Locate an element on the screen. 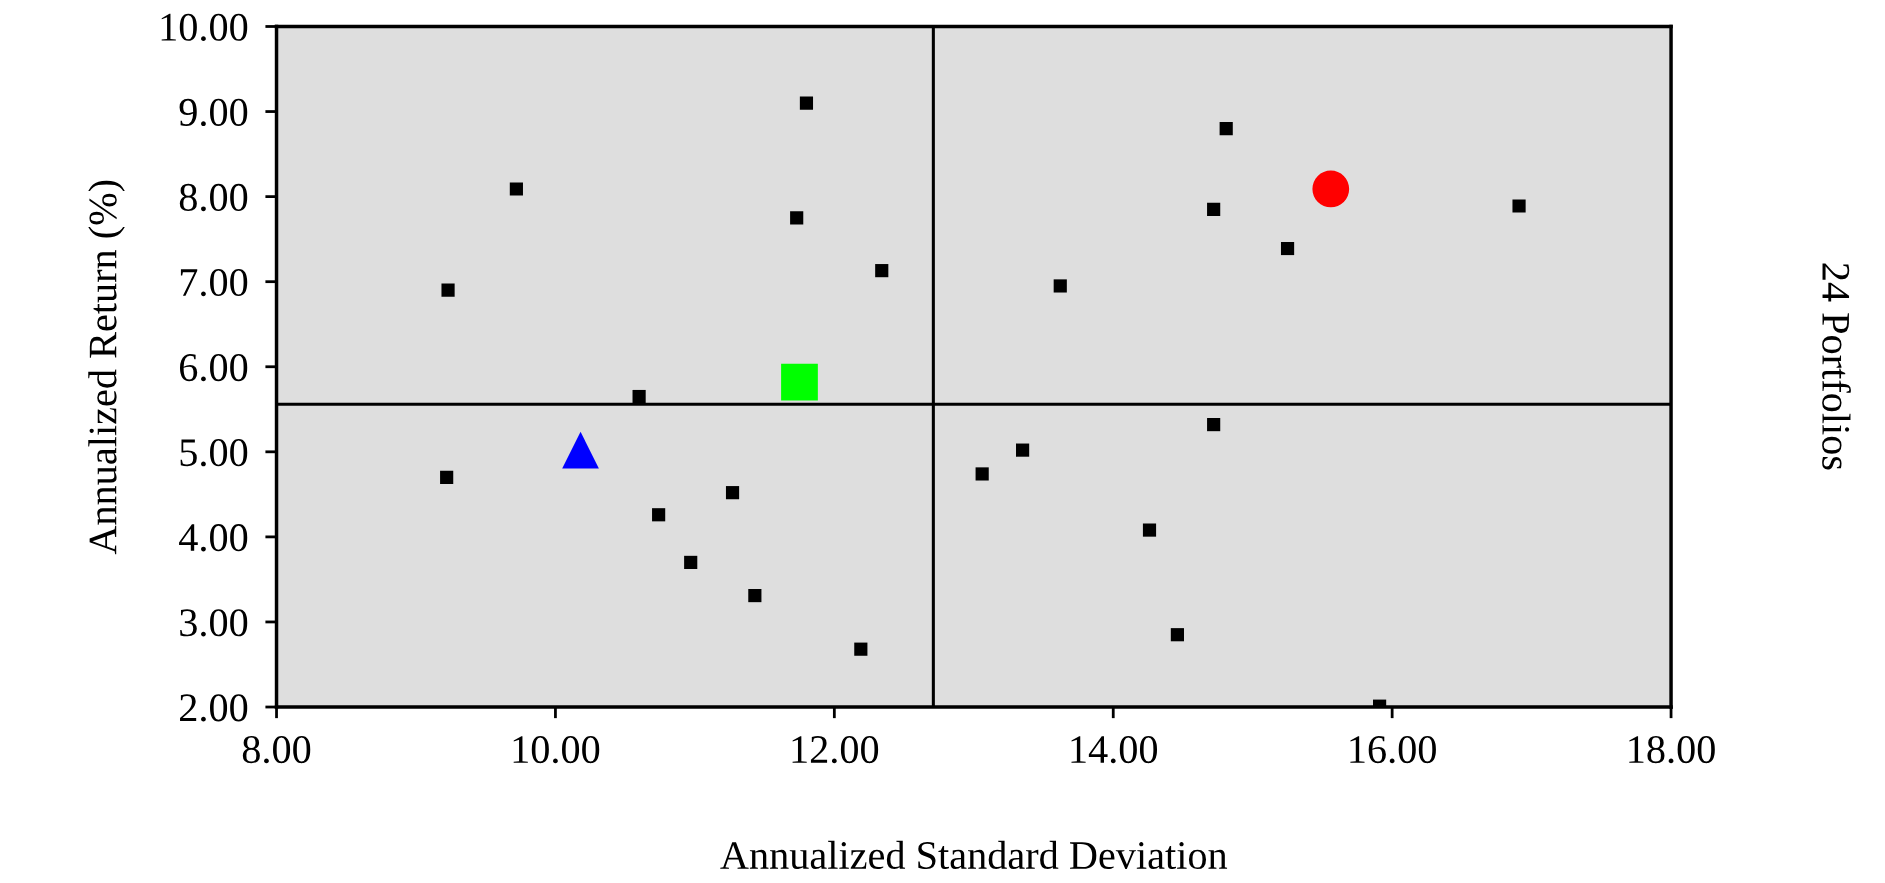 The width and height of the screenshot is (1885, 883). x-tick-label: 8.00 is located at coordinates (276, 749).